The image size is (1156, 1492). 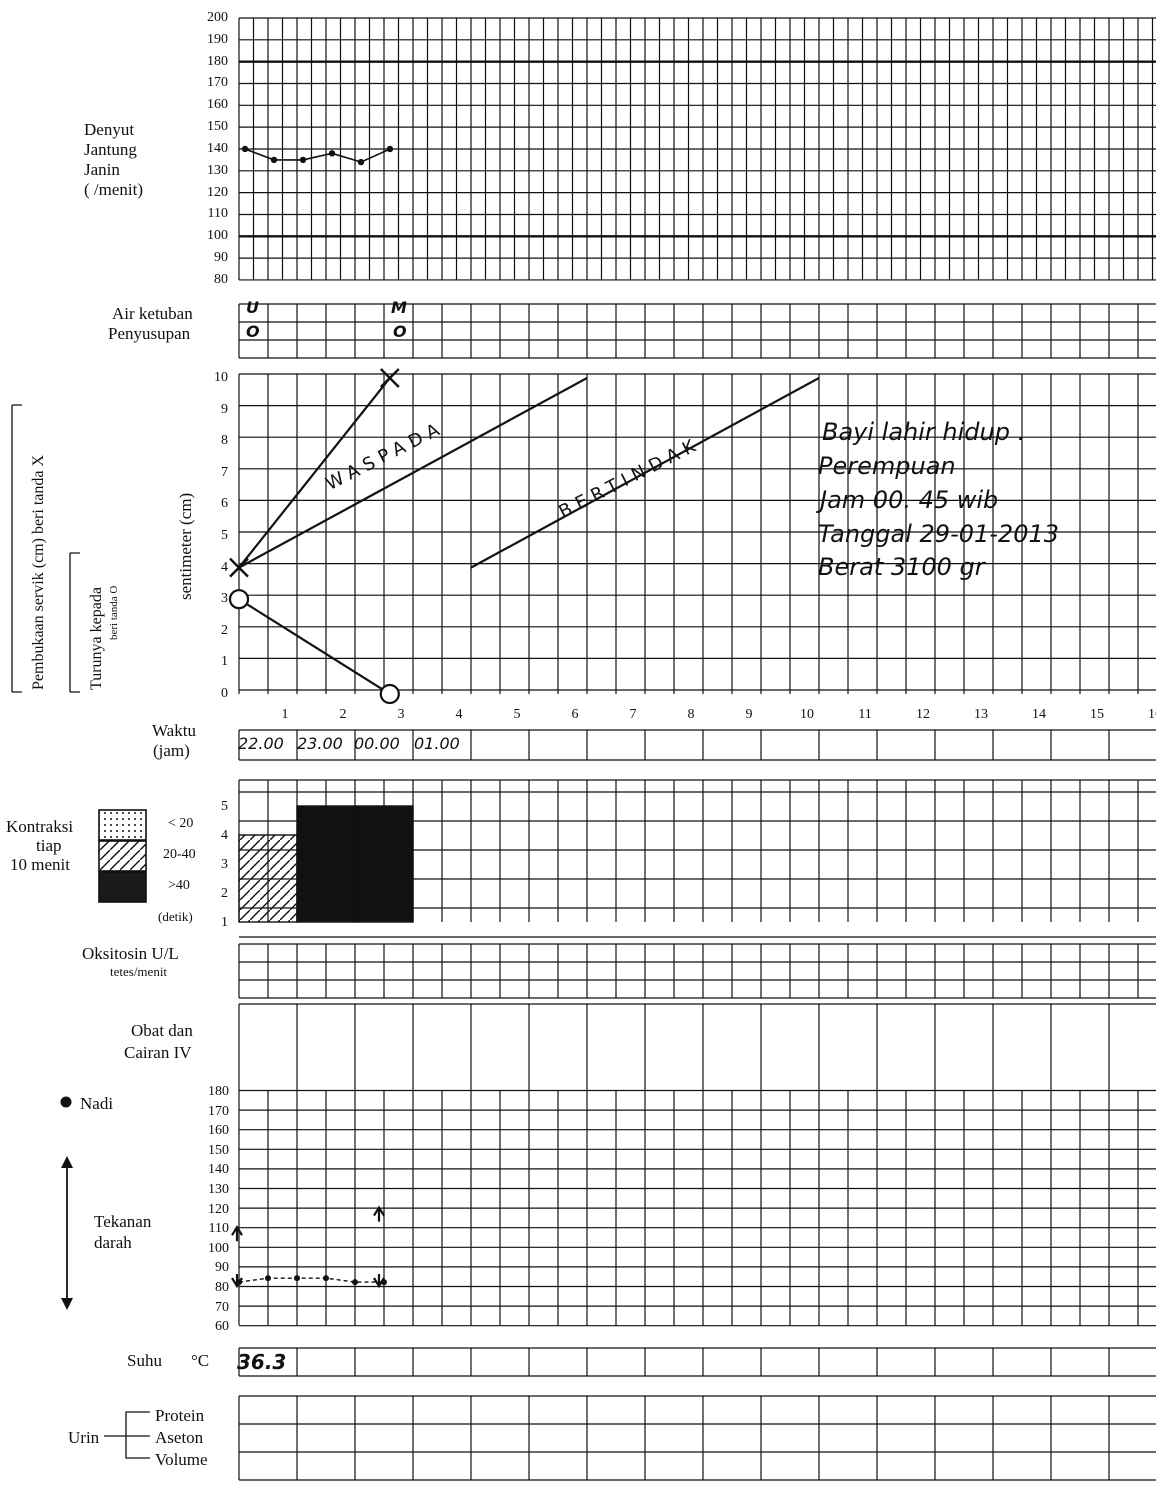 I want to click on axis-tick-label: 80, so click(x=222, y=1287).